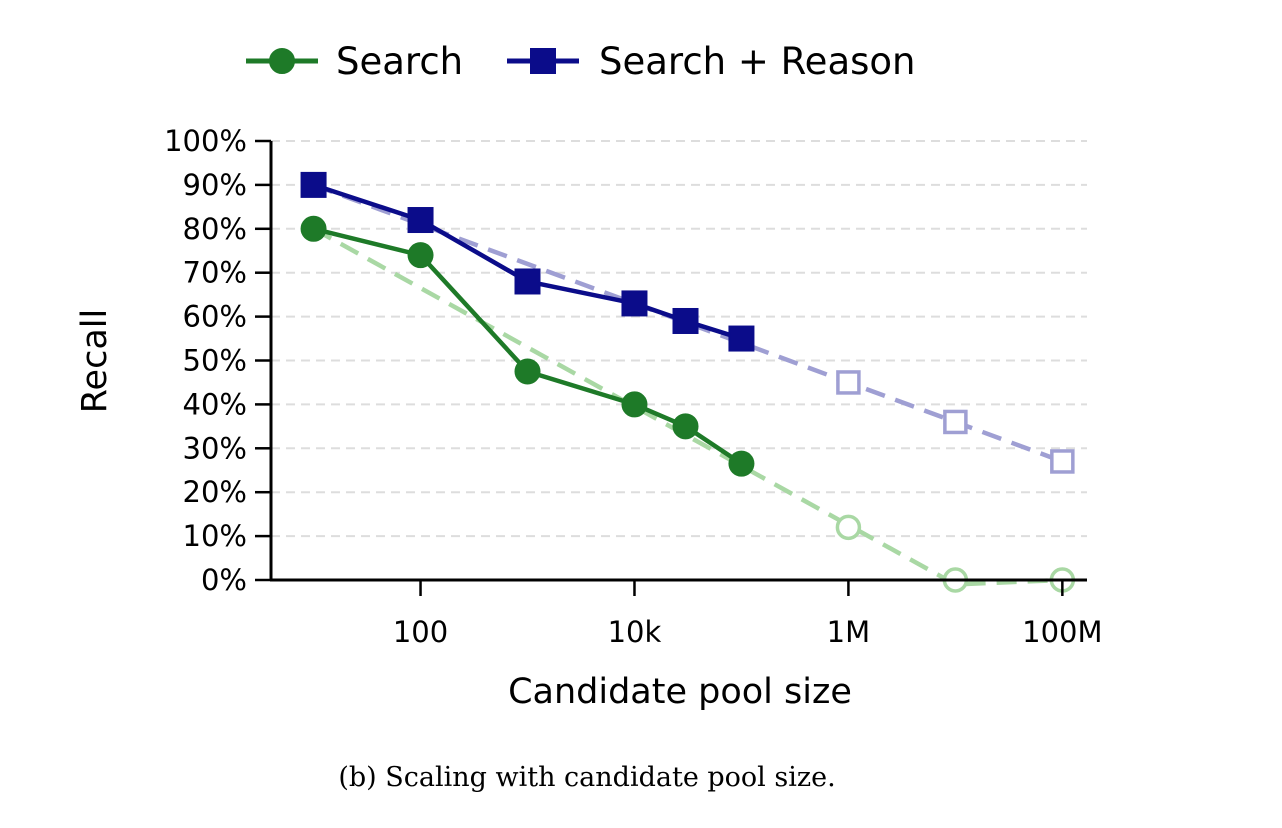 The height and width of the screenshot is (828, 1282). I want to click on x-tick-label: 1M, so click(848, 632).